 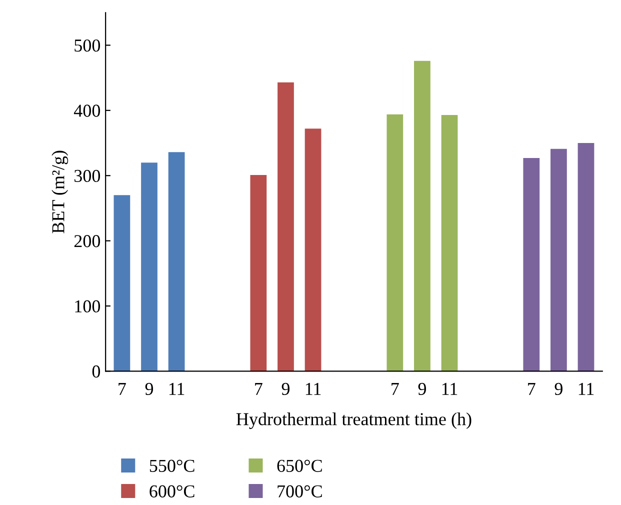 What do you see at coordinates (87, 241) in the screenshot?
I see `y-tick-label: 200` at bounding box center [87, 241].